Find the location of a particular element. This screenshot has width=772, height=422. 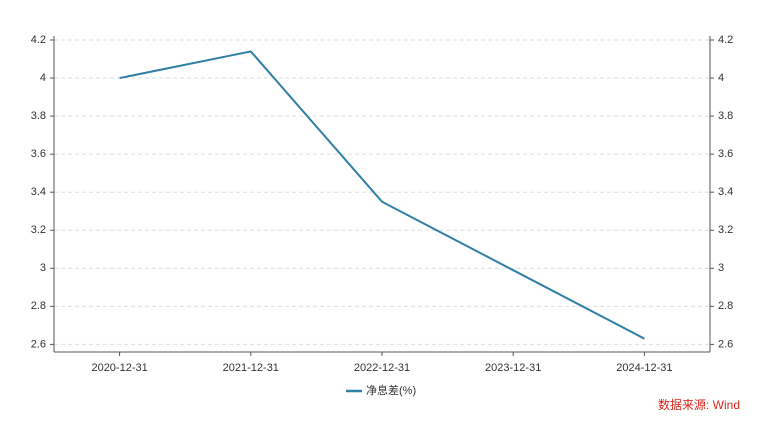

y-tick-label: 3.8 is located at coordinates (38, 116).